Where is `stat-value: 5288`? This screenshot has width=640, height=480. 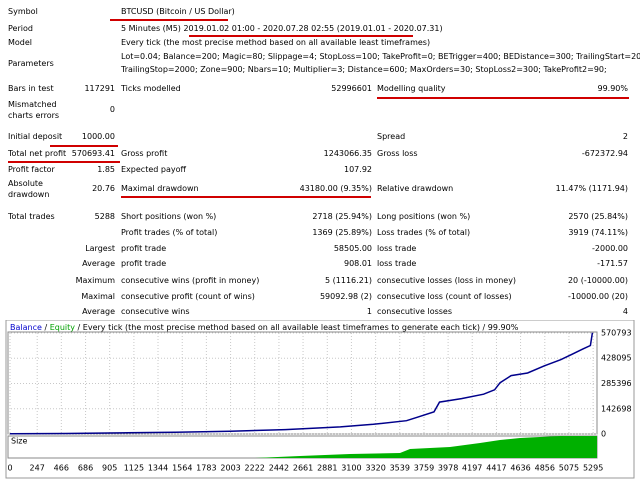
stat-value: 5288 is located at coordinates (104, 216).